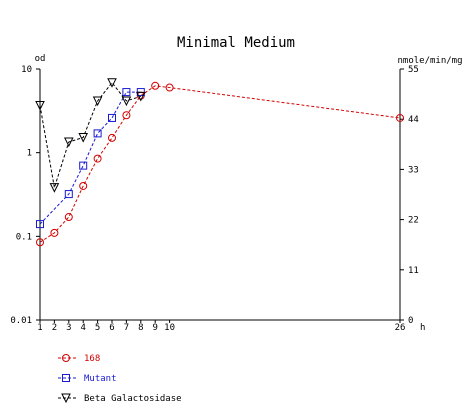 This screenshot has width=472, height=405. What do you see at coordinates (400, 328) in the screenshot?
I see `x-tick-label: 26` at bounding box center [400, 328].